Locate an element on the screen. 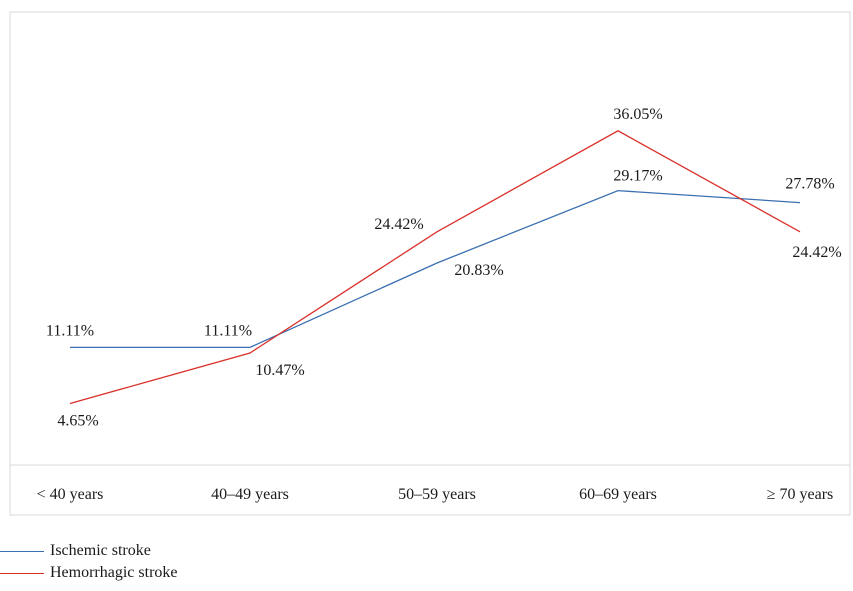  data-label: 20.83% is located at coordinates (478, 270).